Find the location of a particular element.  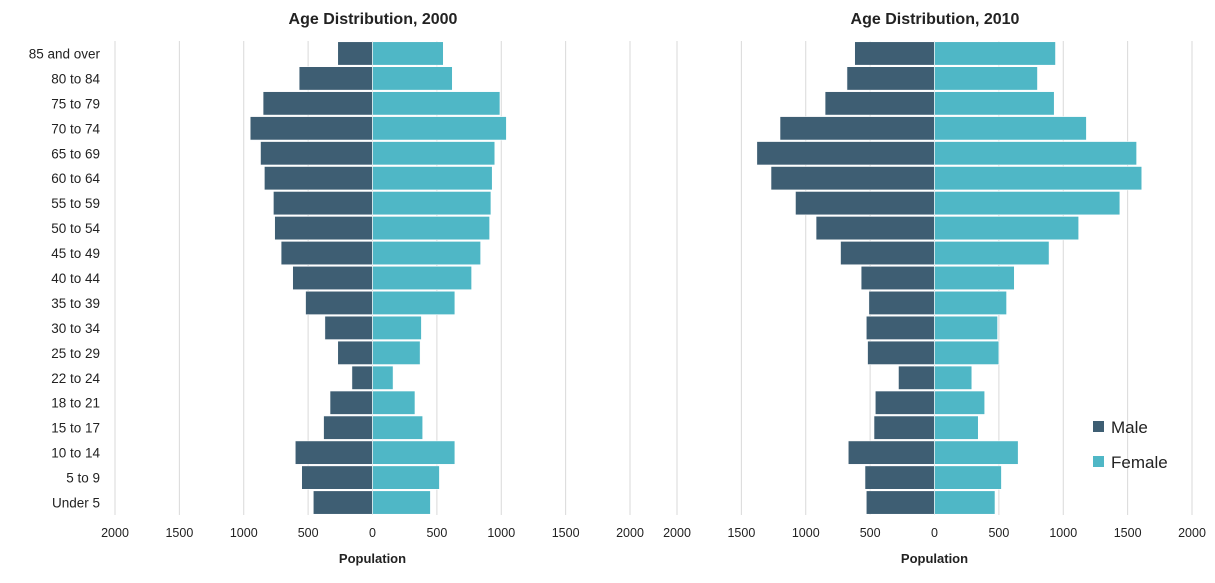

category-label: 60 to 64 is located at coordinates (75, 178).